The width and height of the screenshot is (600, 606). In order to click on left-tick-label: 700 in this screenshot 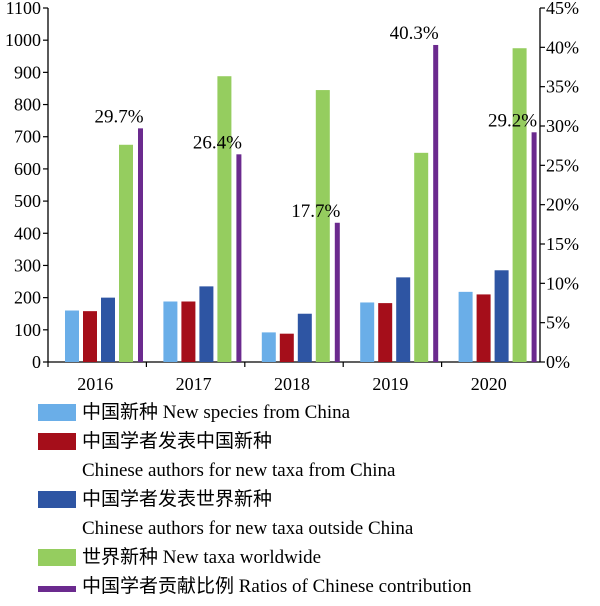, I will do `click(27, 137)`.